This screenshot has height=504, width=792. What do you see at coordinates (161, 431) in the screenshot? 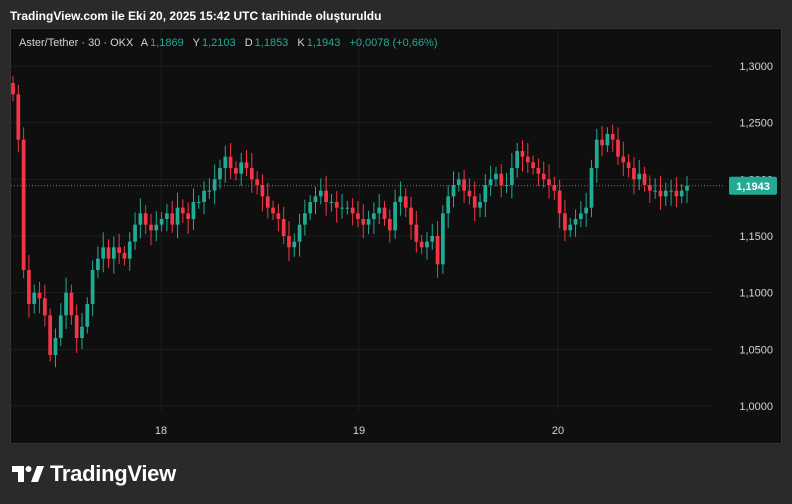
I see `x-tick-label: 18` at bounding box center [161, 431].